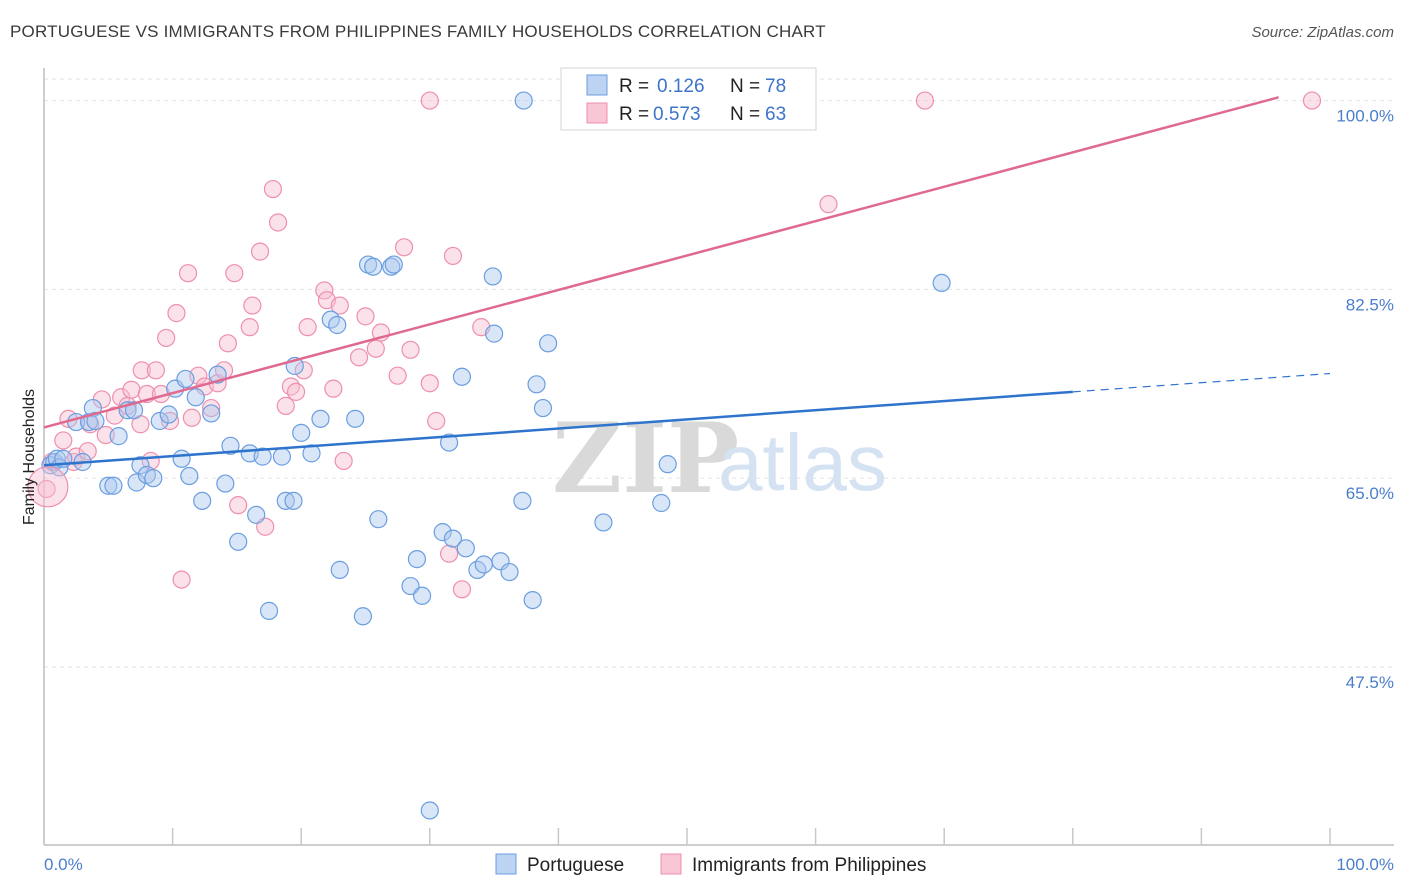  Describe the element at coordinates (681, 86) in the screenshot. I see `stats-r-value-1: 0.126` at that location.